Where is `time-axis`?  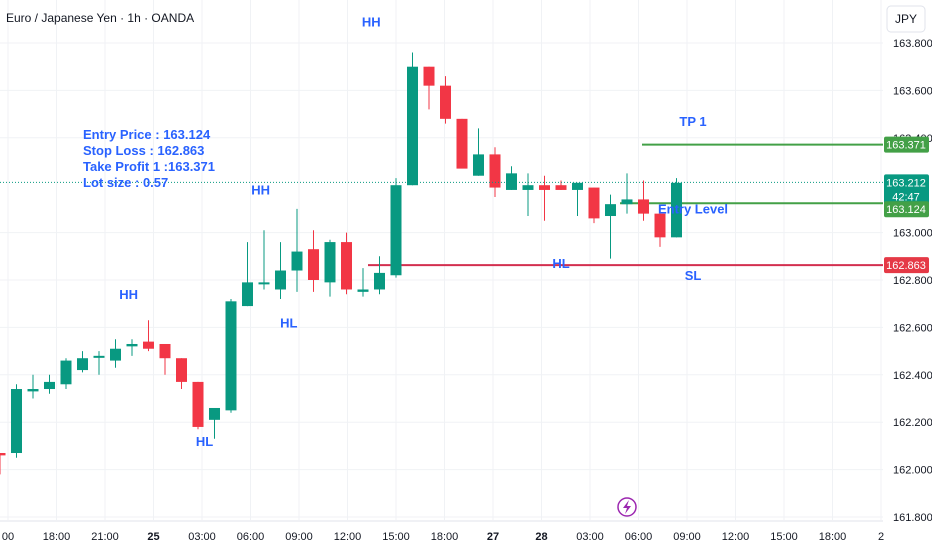
time-axis is located at coordinates (441, 535).